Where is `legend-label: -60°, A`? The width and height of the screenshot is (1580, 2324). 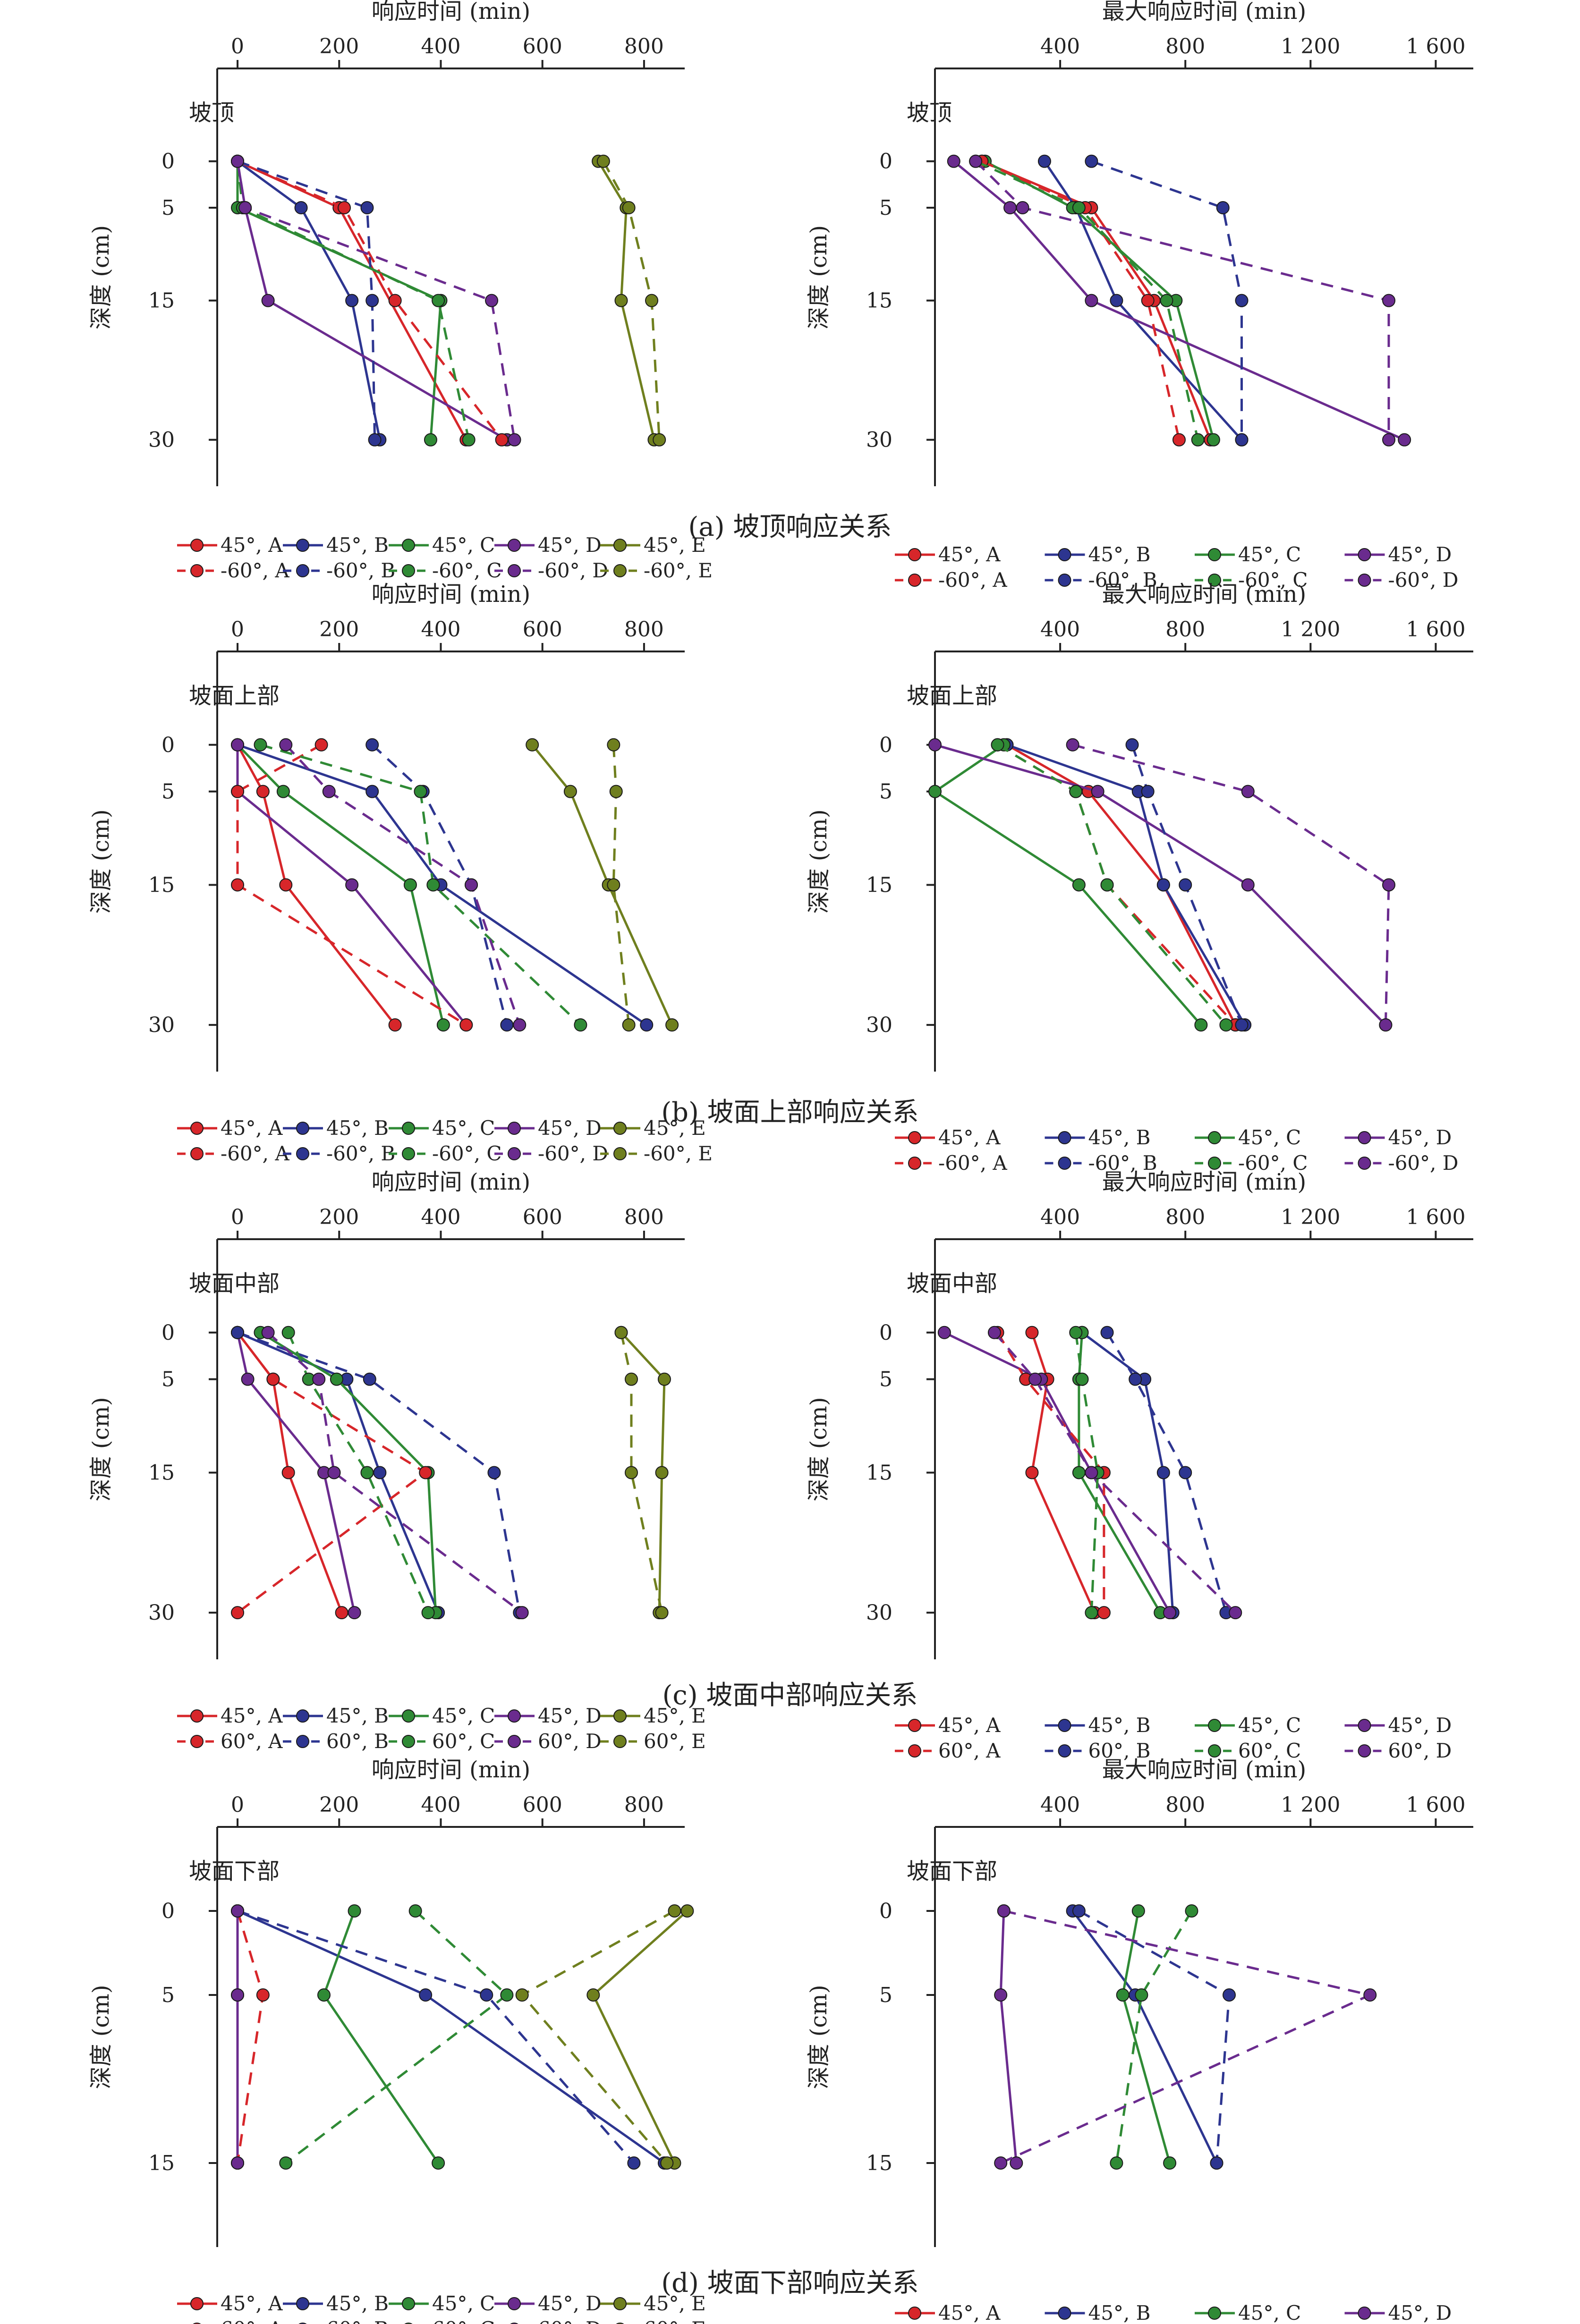
legend-label: -60°, A is located at coordinates (972, 1163).